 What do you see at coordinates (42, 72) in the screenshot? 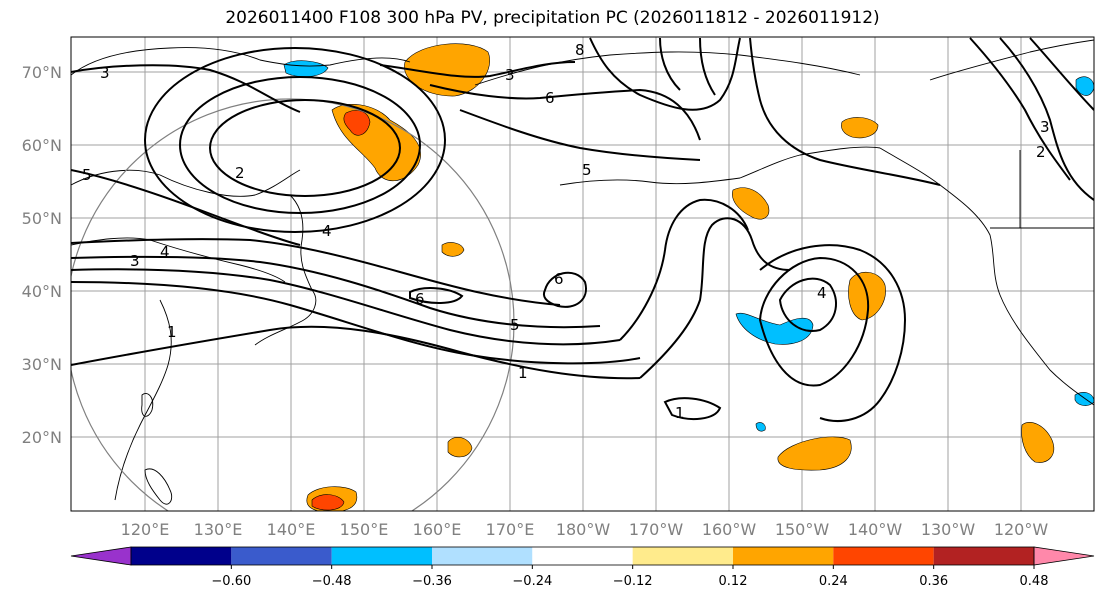
I see `lat-label: 70°N` at bounding box center [42, 72].